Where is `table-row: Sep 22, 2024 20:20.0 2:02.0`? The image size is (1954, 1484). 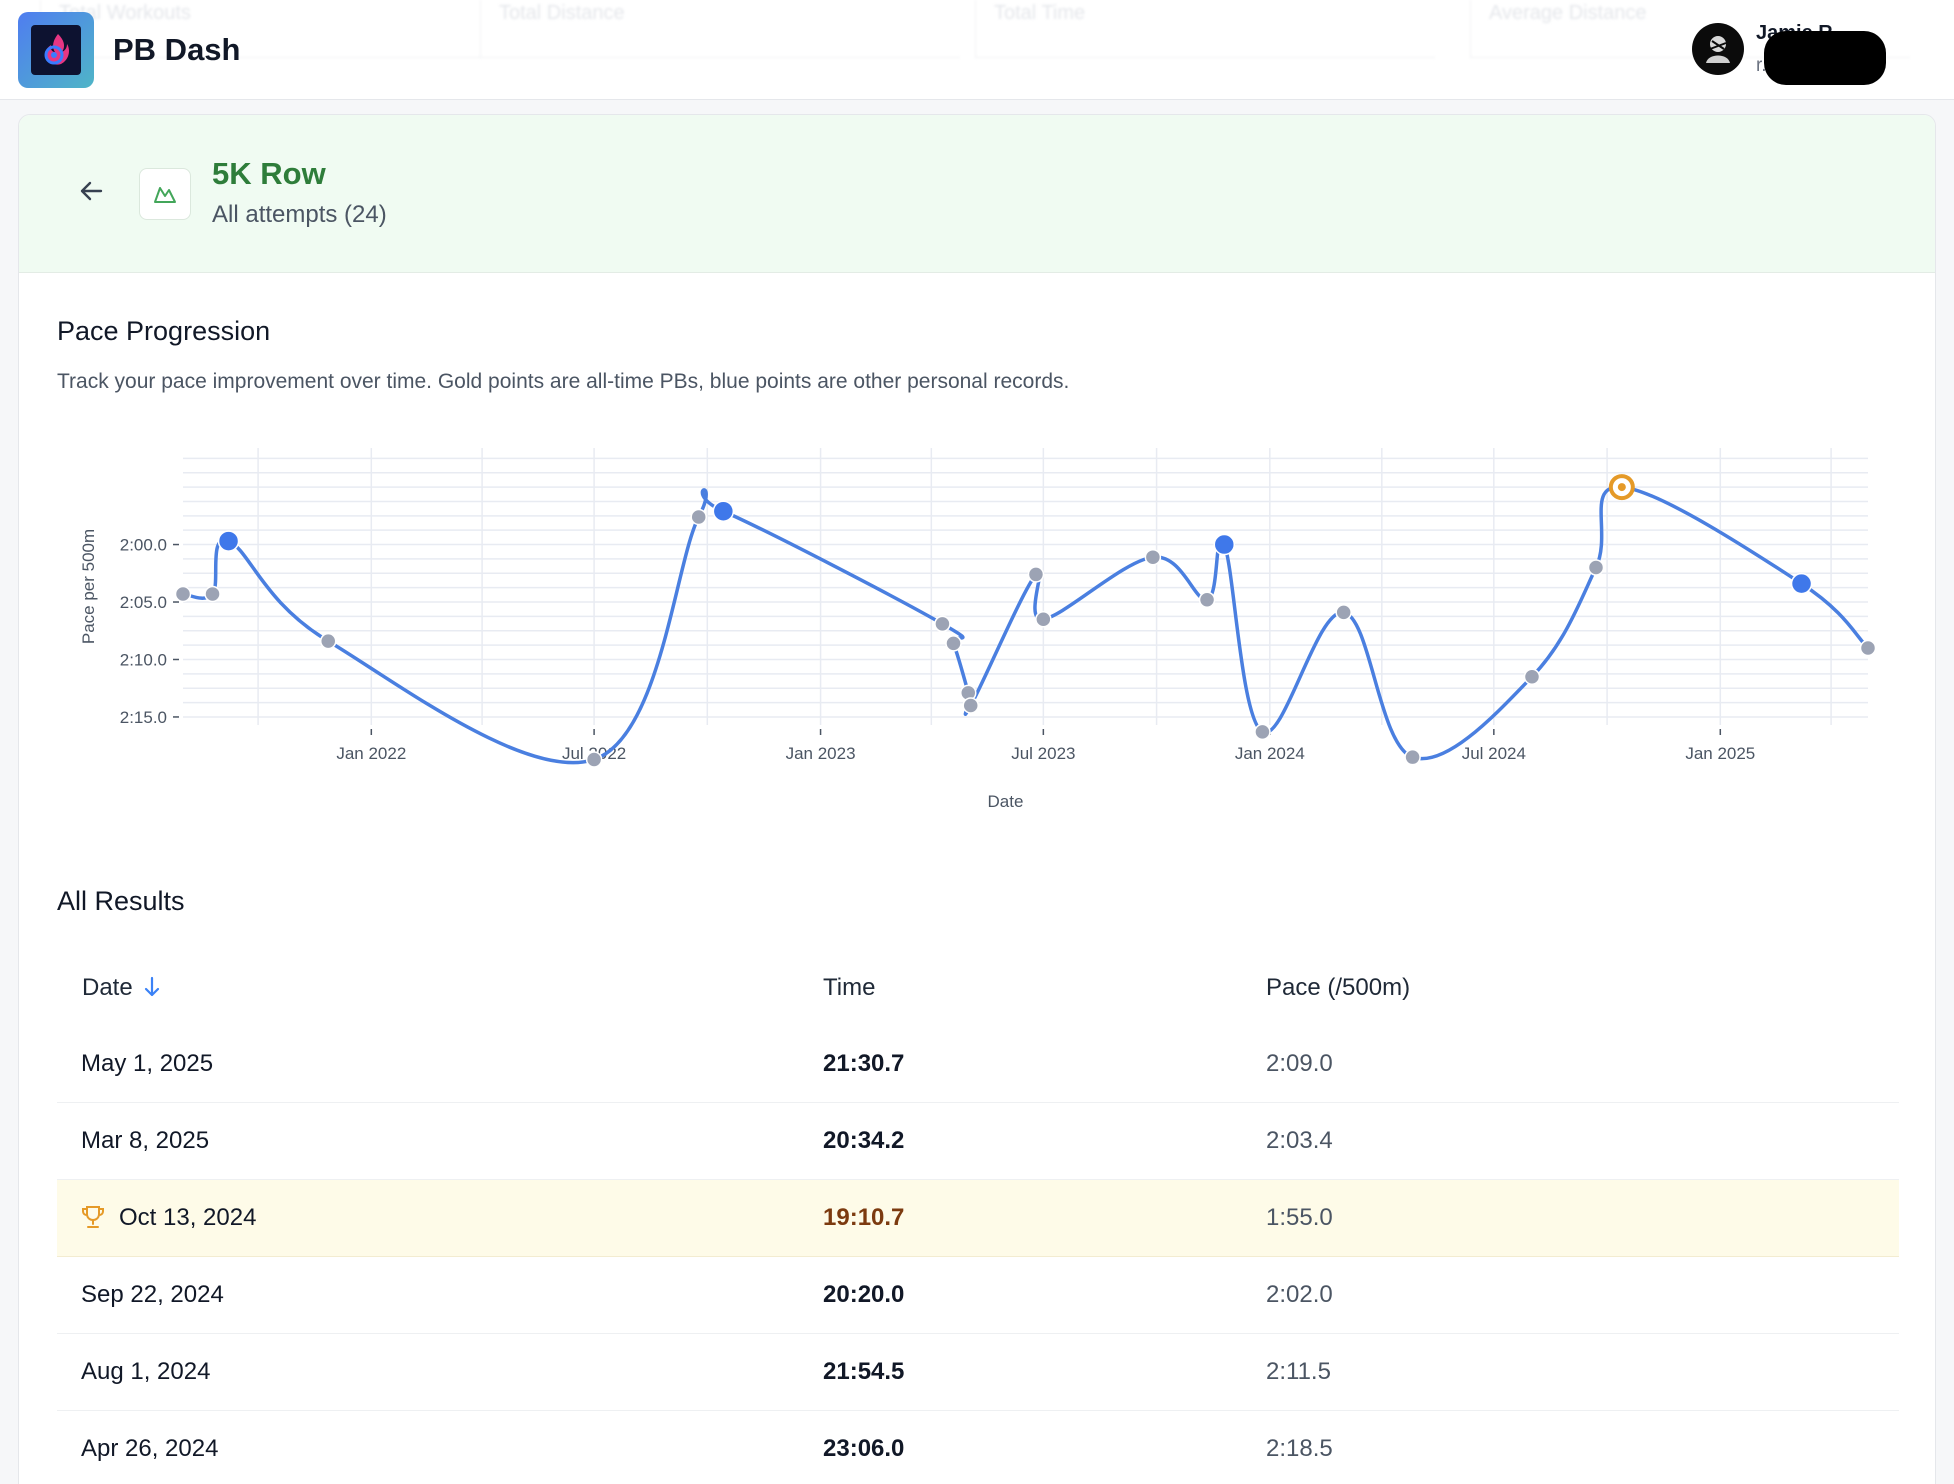
table-row: Sep 22, 2024 20:20.0 2:02.0 is located at coordinates (978, 1295).